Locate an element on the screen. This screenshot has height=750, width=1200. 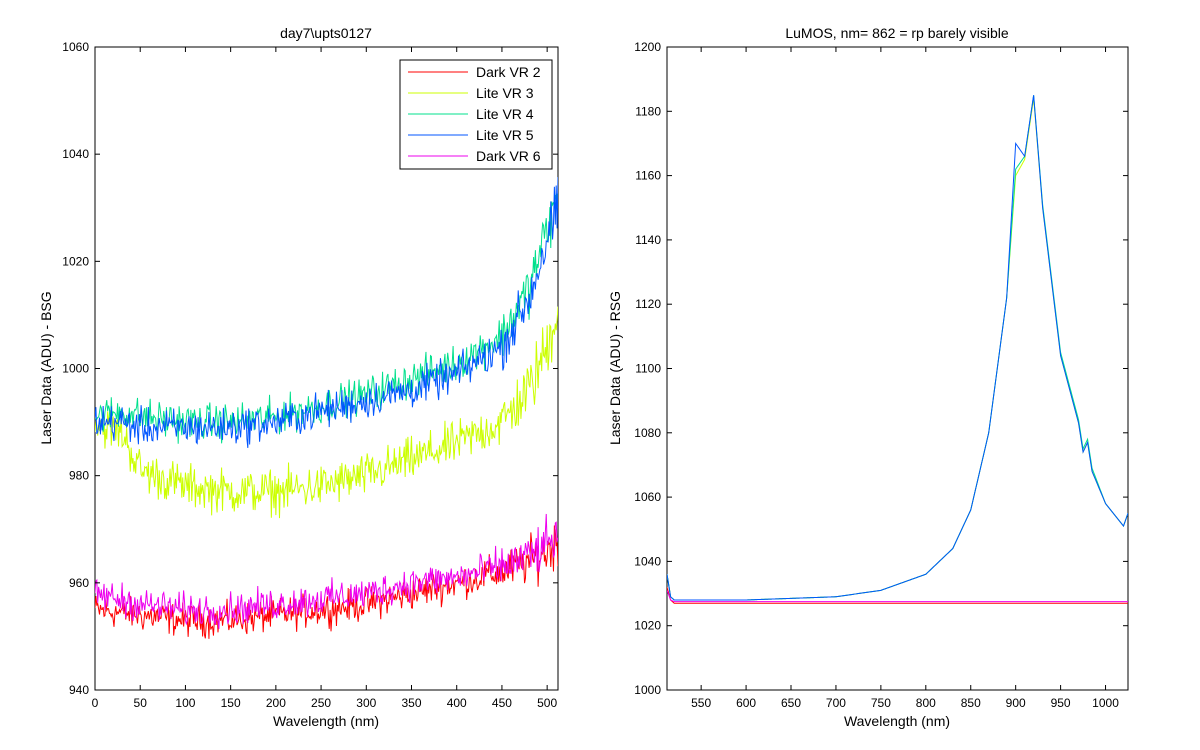
legend-entry: Lite VR 3 is located at coordinates (505, 93).